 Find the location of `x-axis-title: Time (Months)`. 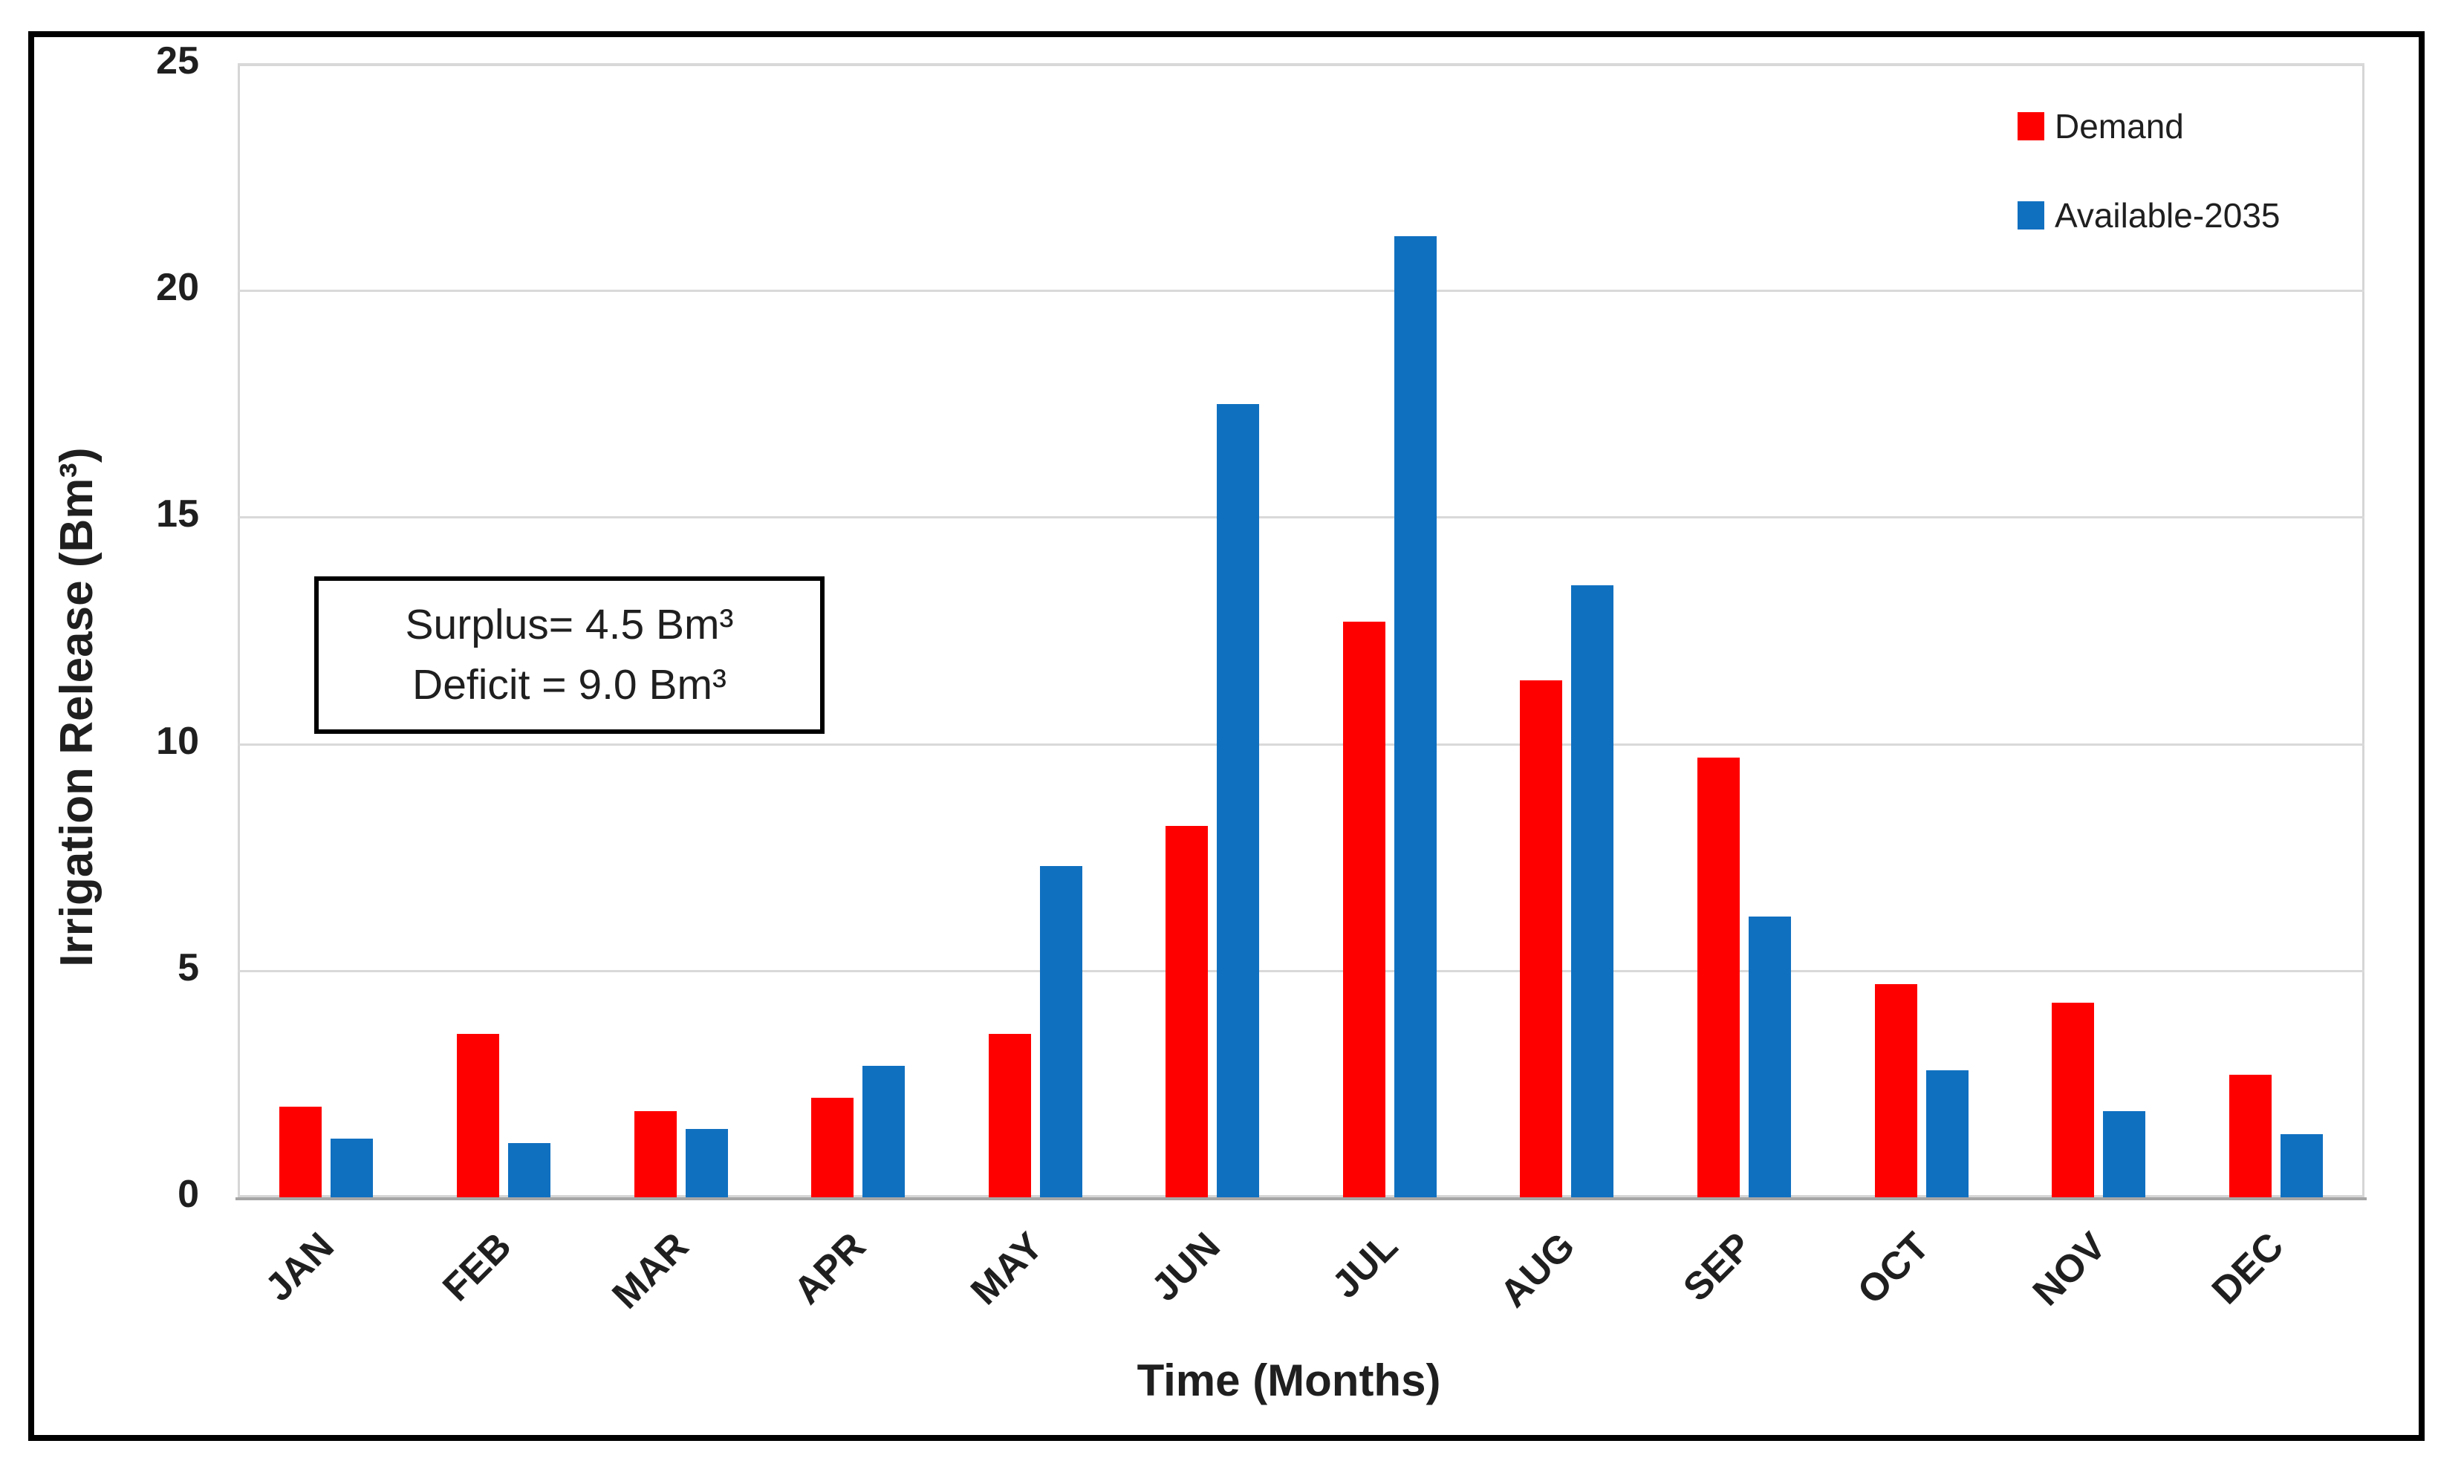

x-axis-title: Time (Months) is located at coordinates (1289, 1381).